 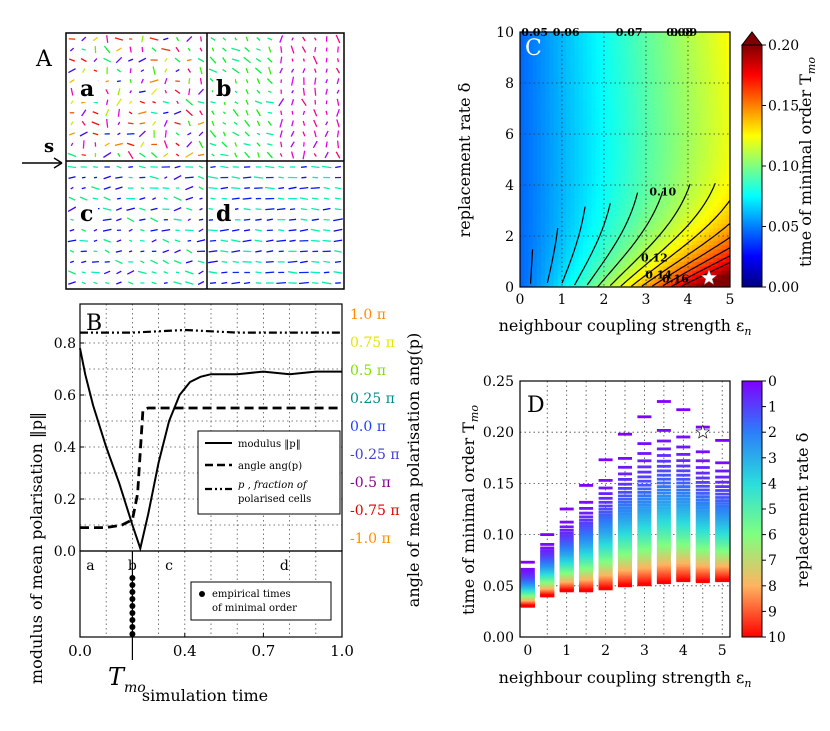 What do you see at coordinates (498, 536) in the screenshot?
I see `y-tick-label: 0.10` at bounding box center [498, 536].